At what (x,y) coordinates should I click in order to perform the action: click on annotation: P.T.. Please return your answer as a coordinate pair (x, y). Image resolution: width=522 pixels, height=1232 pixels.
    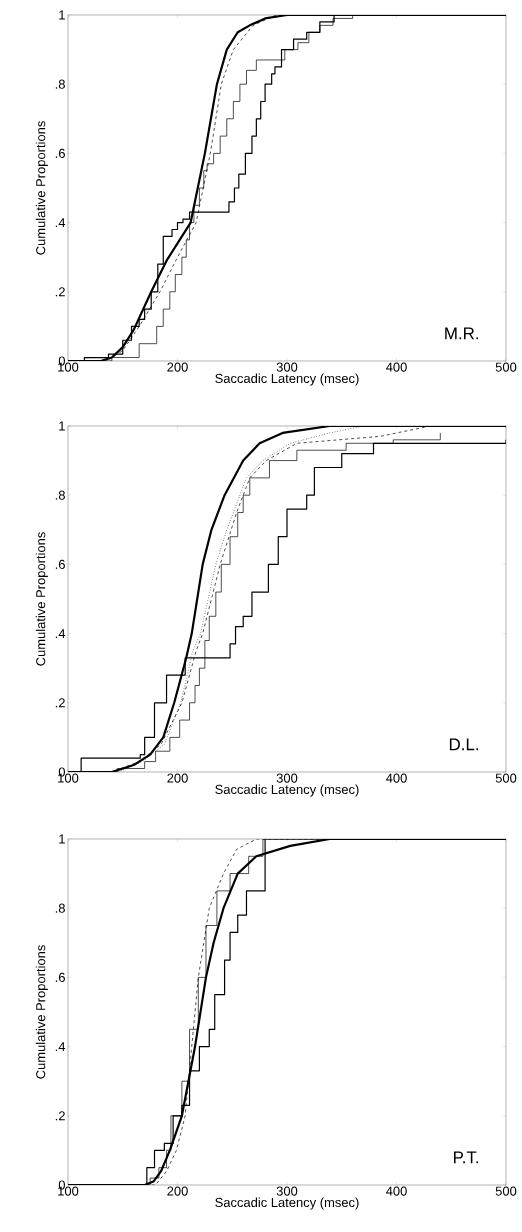
    Looking at the image, I should click on (466, 1157).